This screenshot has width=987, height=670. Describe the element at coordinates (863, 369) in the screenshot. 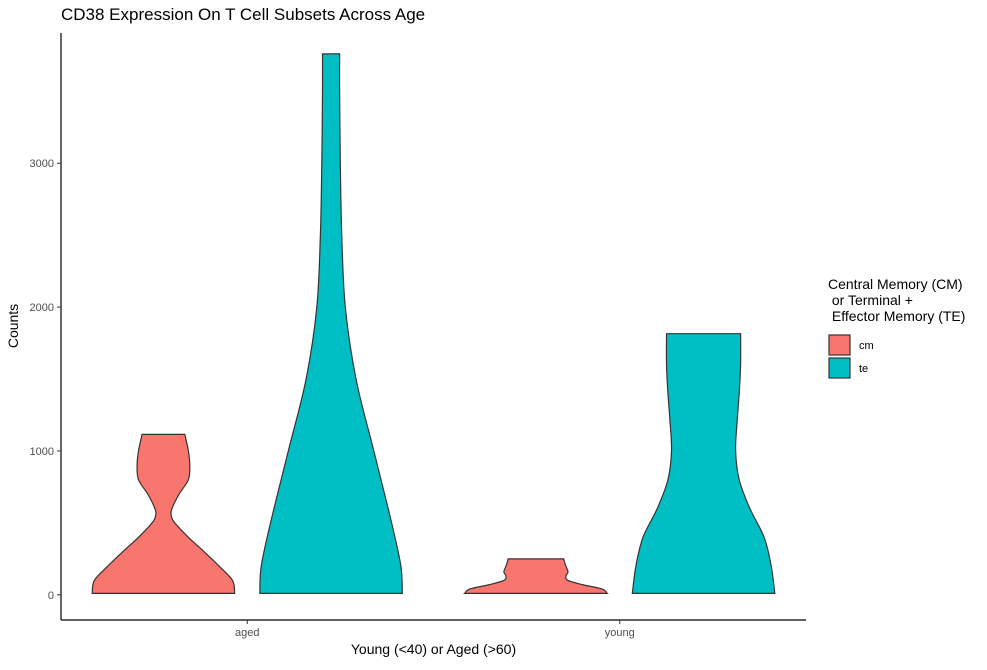

I see `legend-label-te: te` at that location.